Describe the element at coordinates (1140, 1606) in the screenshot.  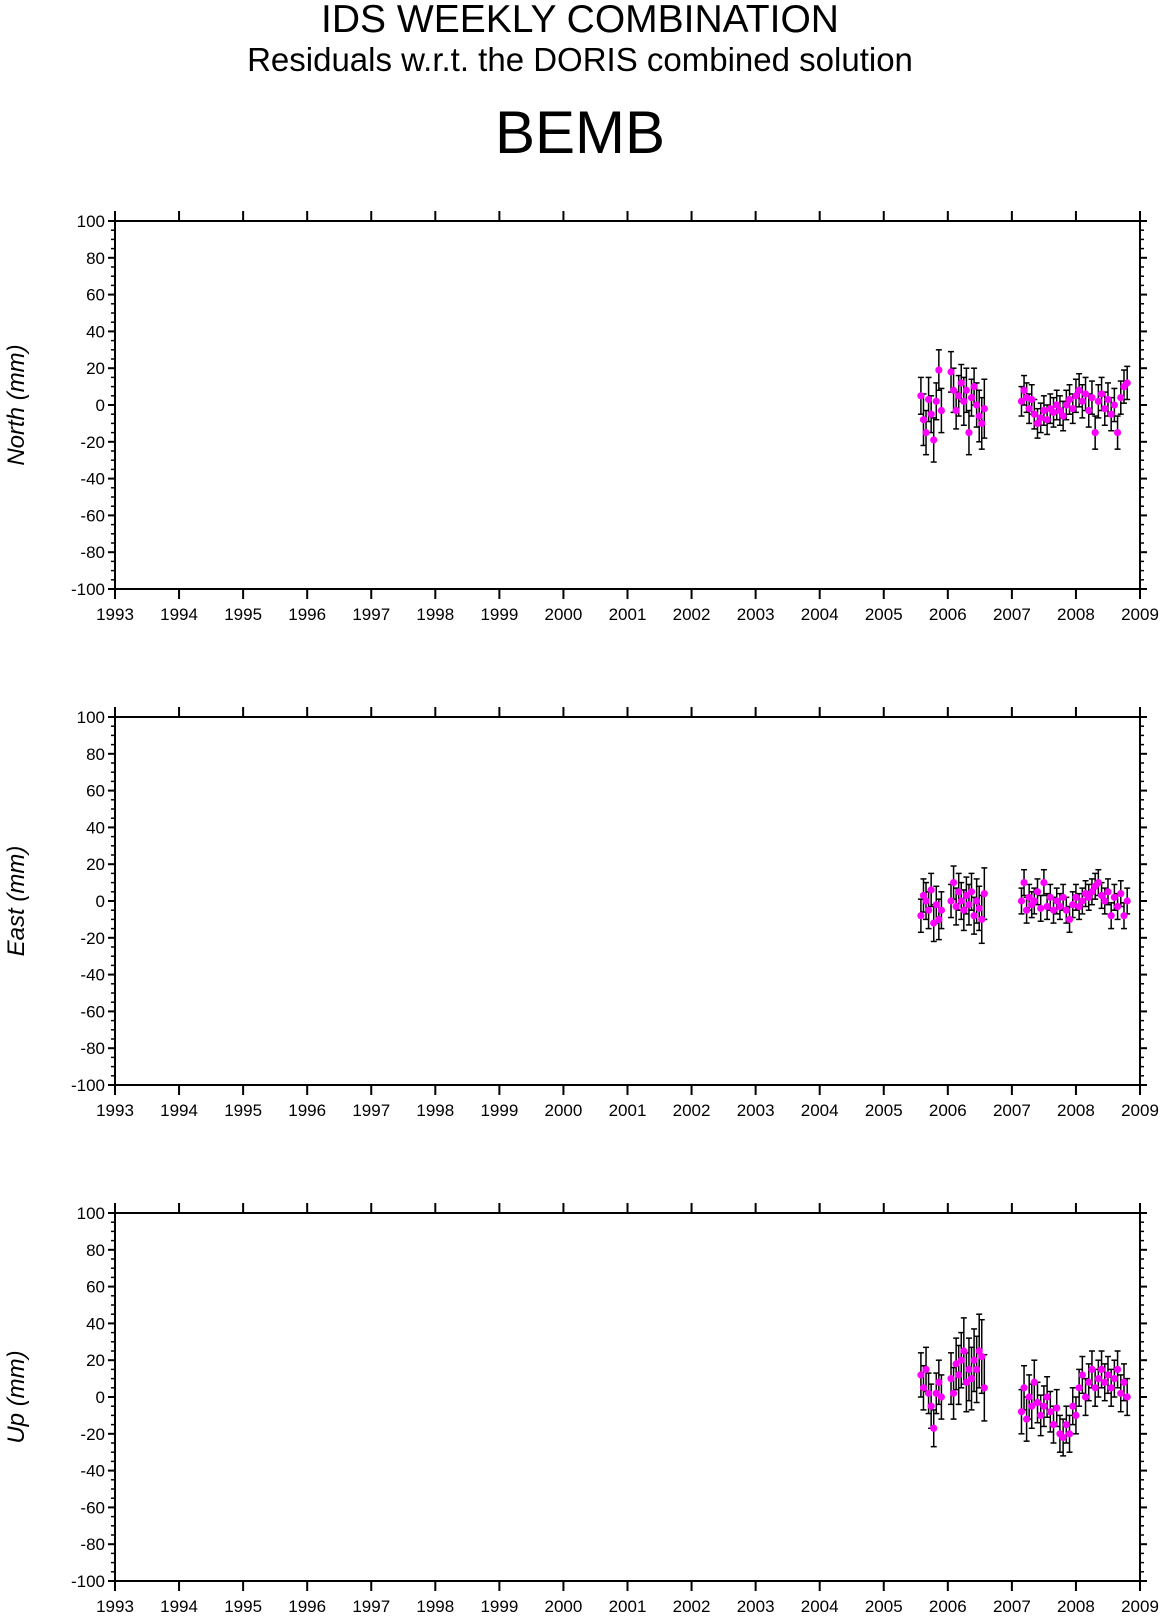
I see `x-tick-label: 2009` at that location.